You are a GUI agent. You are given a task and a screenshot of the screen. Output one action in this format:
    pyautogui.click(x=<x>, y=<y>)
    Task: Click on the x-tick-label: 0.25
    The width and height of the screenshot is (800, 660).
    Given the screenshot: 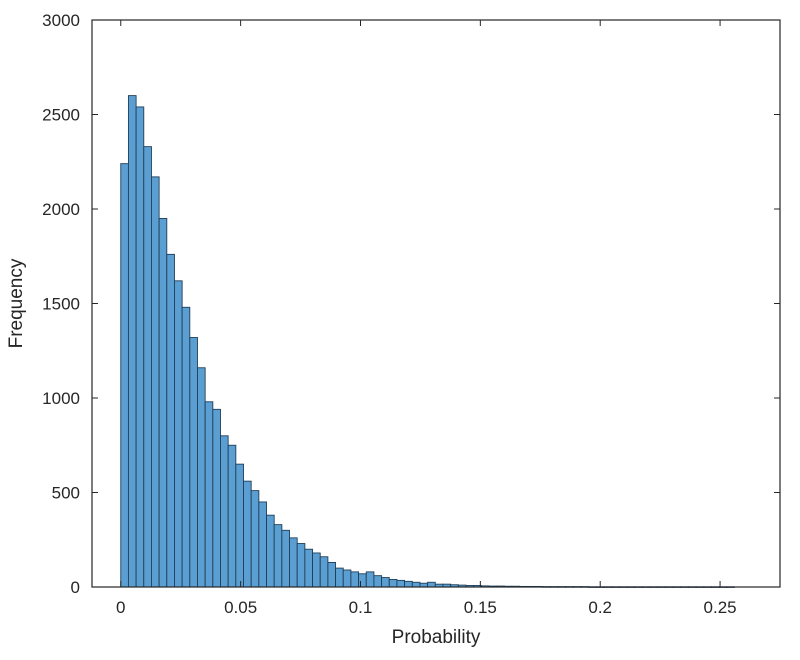 What is the action you would take?
    pyautogui.click(x=720, y=607)
    